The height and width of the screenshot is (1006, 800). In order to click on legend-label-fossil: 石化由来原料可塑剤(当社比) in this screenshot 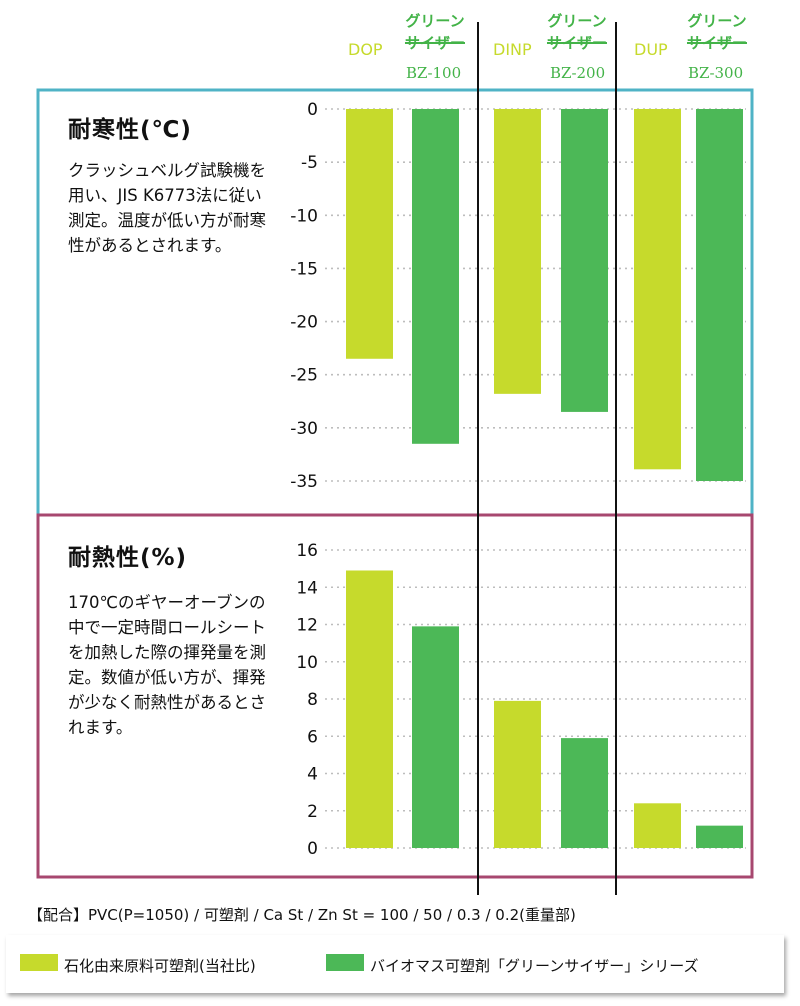, I will do `click(160, 966)`.